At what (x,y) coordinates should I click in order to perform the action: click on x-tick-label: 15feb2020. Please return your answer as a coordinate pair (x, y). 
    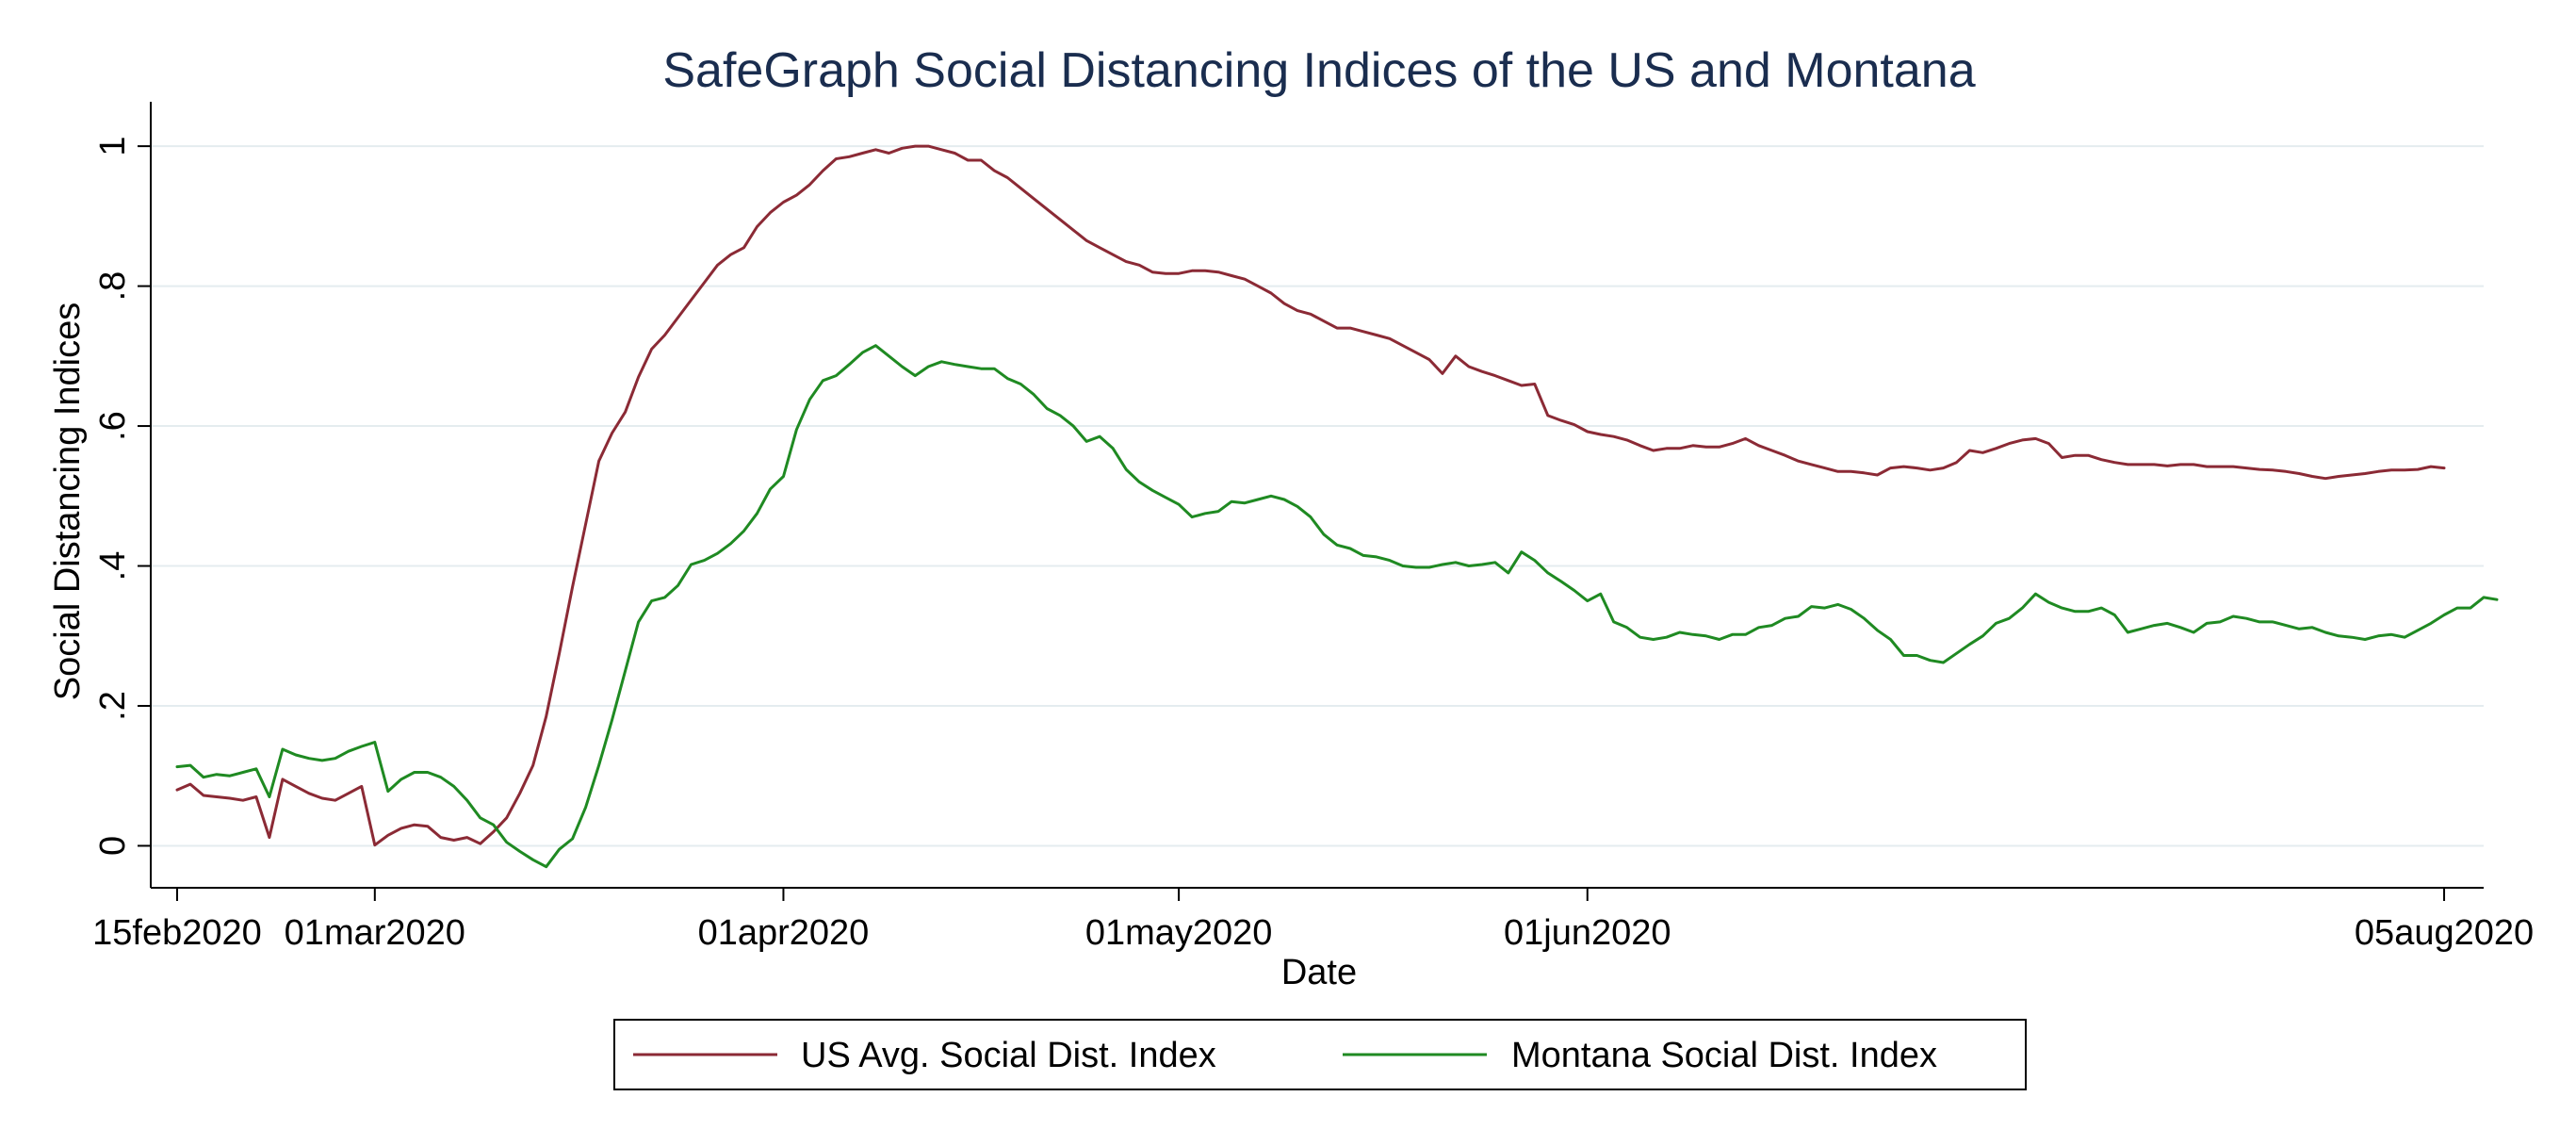
    Looking at the image, I should click on (177, 933).